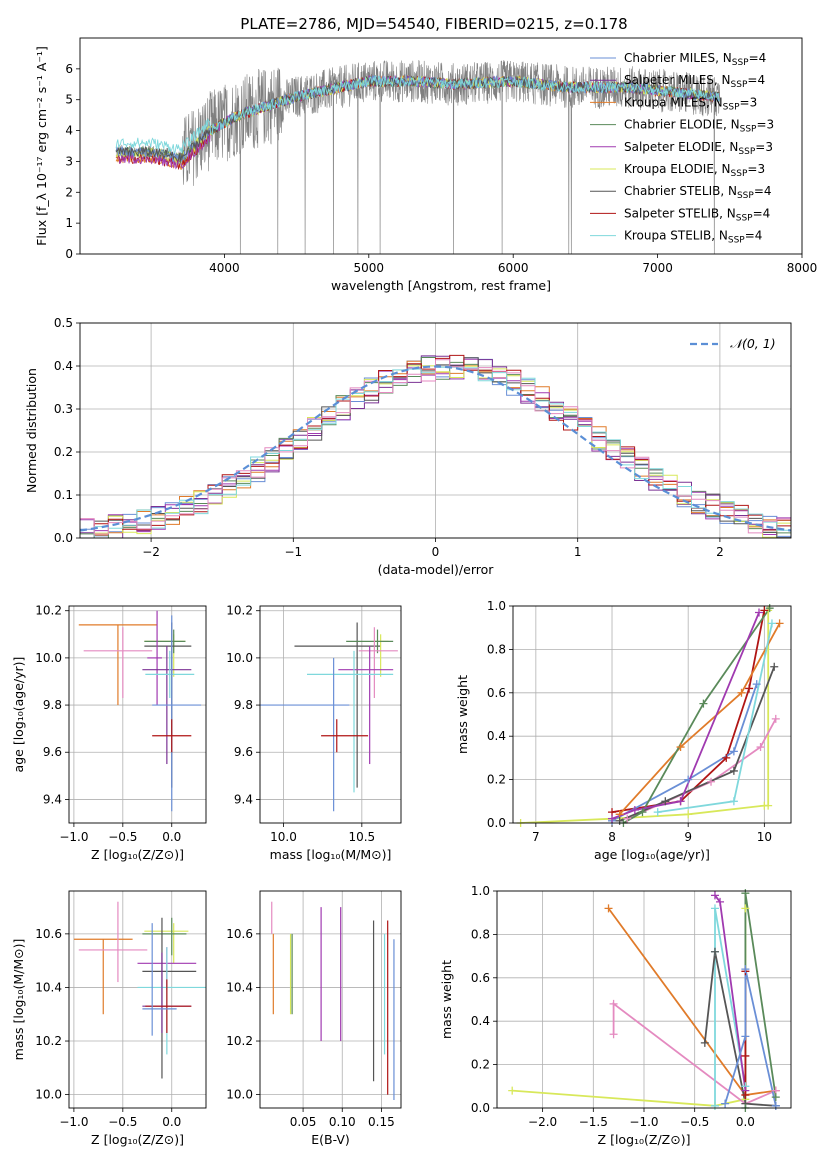 The image size is (819, 1170). What do you see at coordinates (48, 658) in the screenshot?
I see `age_vs_Z-ytick-label: 10.0` at bounding box center [48, 658].